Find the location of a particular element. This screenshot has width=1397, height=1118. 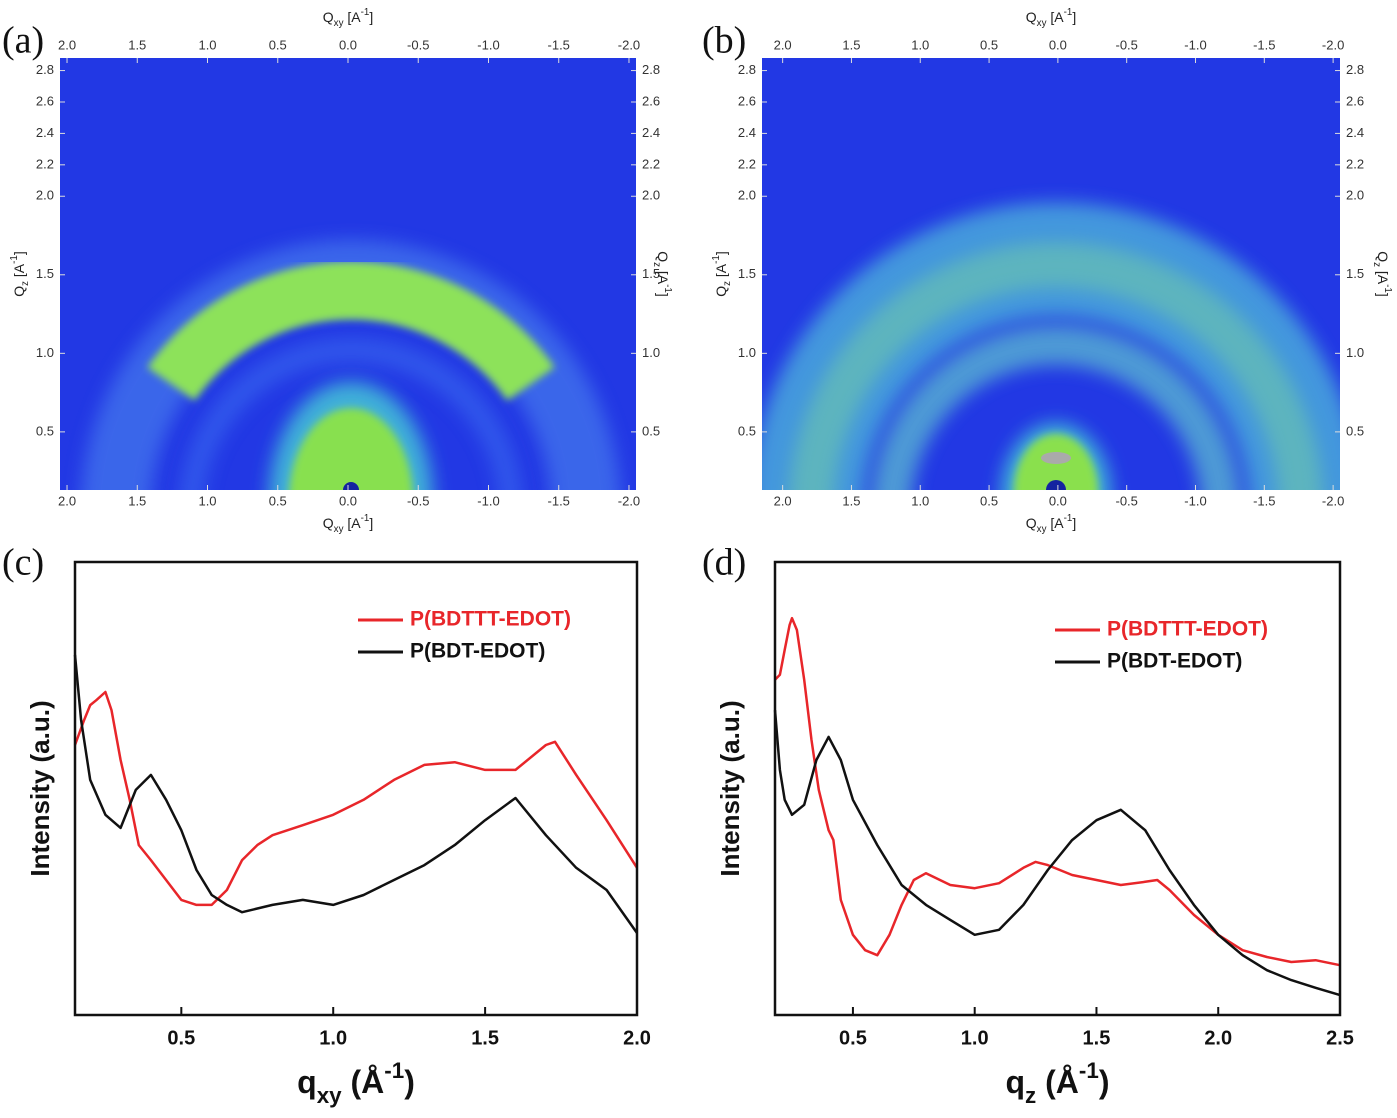

panel-label: (b) is located at coordinates (724, 41).